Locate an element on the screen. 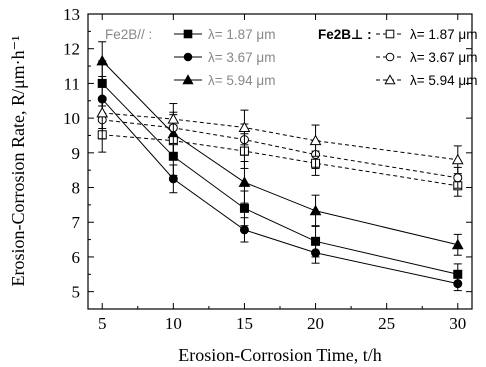 The width and height of the screenshot is (486, 367). legend-label-4: λ= 3.67 μm is located at coordinates (443, 57).